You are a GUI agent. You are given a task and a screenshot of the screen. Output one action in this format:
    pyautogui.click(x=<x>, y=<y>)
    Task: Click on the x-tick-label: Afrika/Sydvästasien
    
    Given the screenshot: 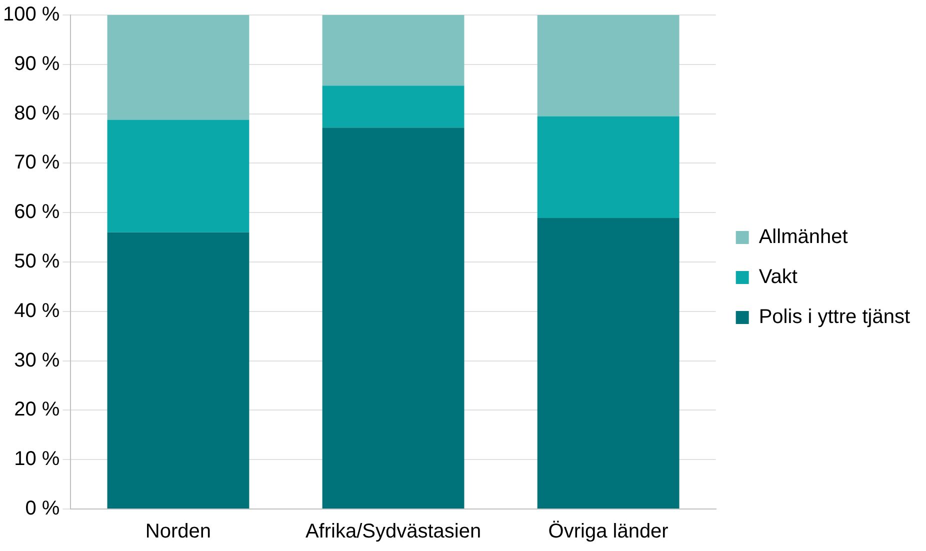 What is the action you would take?
    pyautogui.click(x=393, y=531)
    